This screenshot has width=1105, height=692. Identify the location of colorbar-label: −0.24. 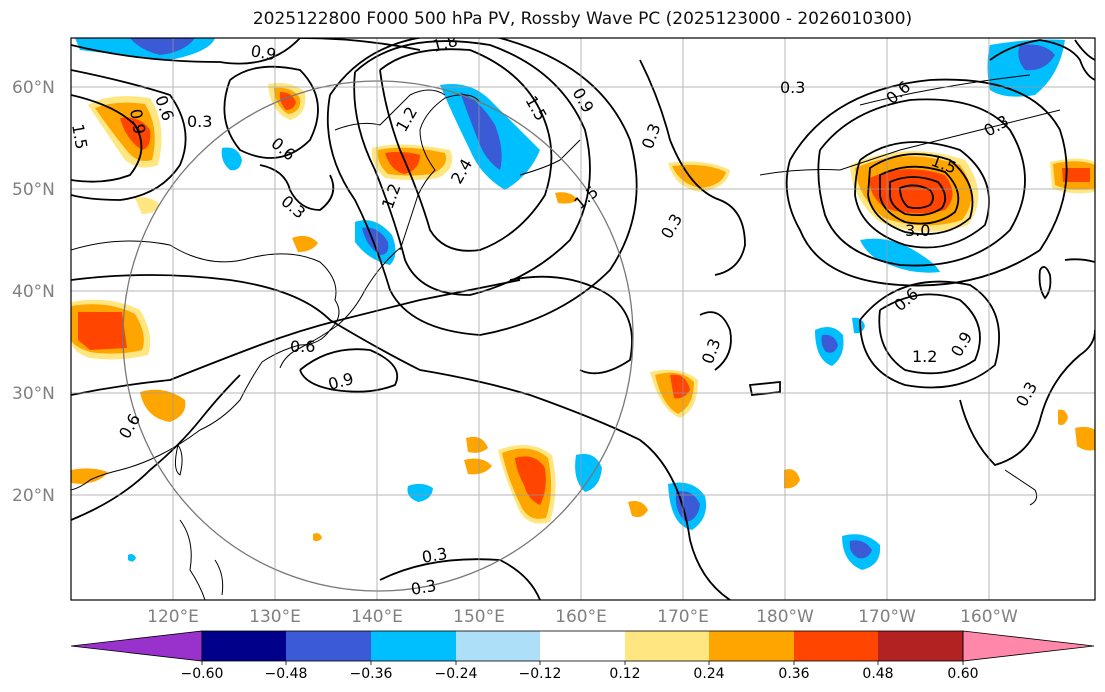
(456, 674).